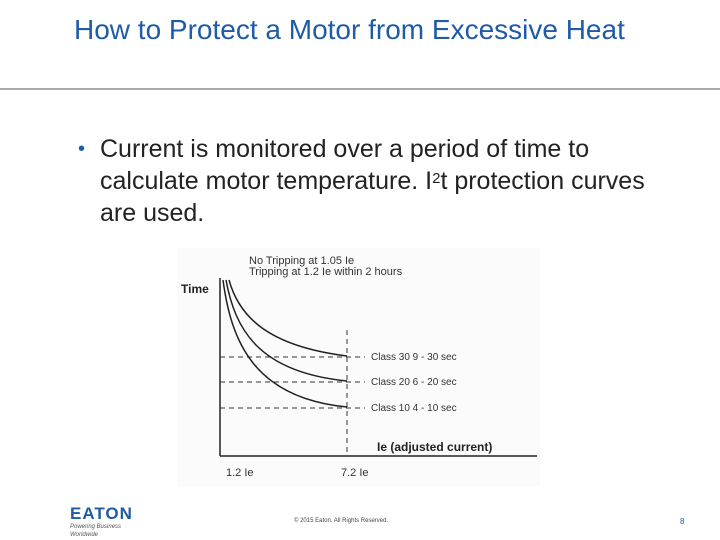 This screenshot has width=720, height=540. I want to click on class20-curve, so click(286, 330).